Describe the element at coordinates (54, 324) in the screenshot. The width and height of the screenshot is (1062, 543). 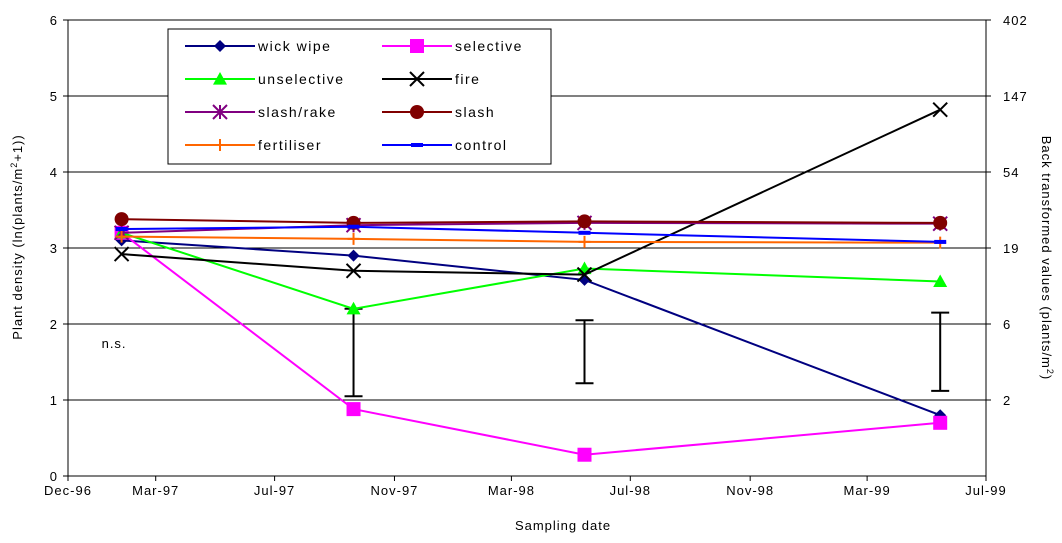
I see `y-tick-label: 2` at that location.